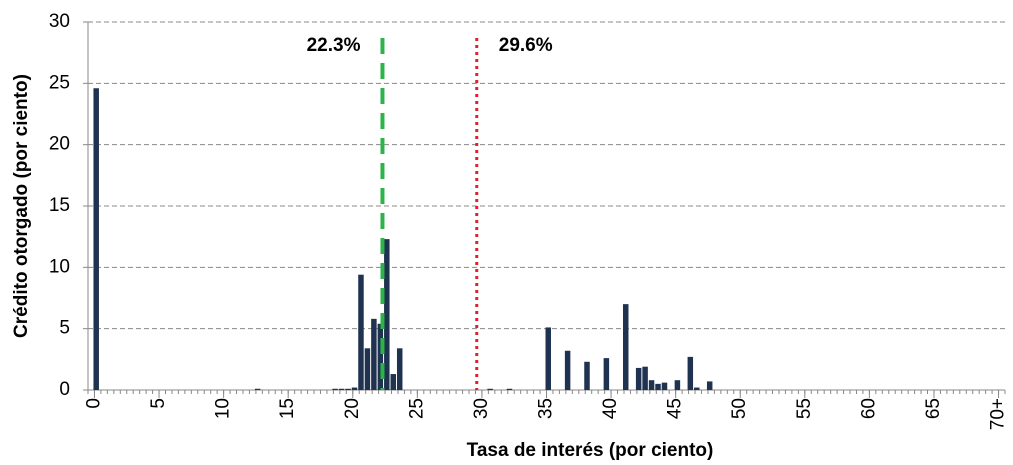 The height and width of the screenshot is (465, 1013). Describe the element at coordinates (998, 414) in the screenshot. I see `x-tick-label: 70+` at that location.